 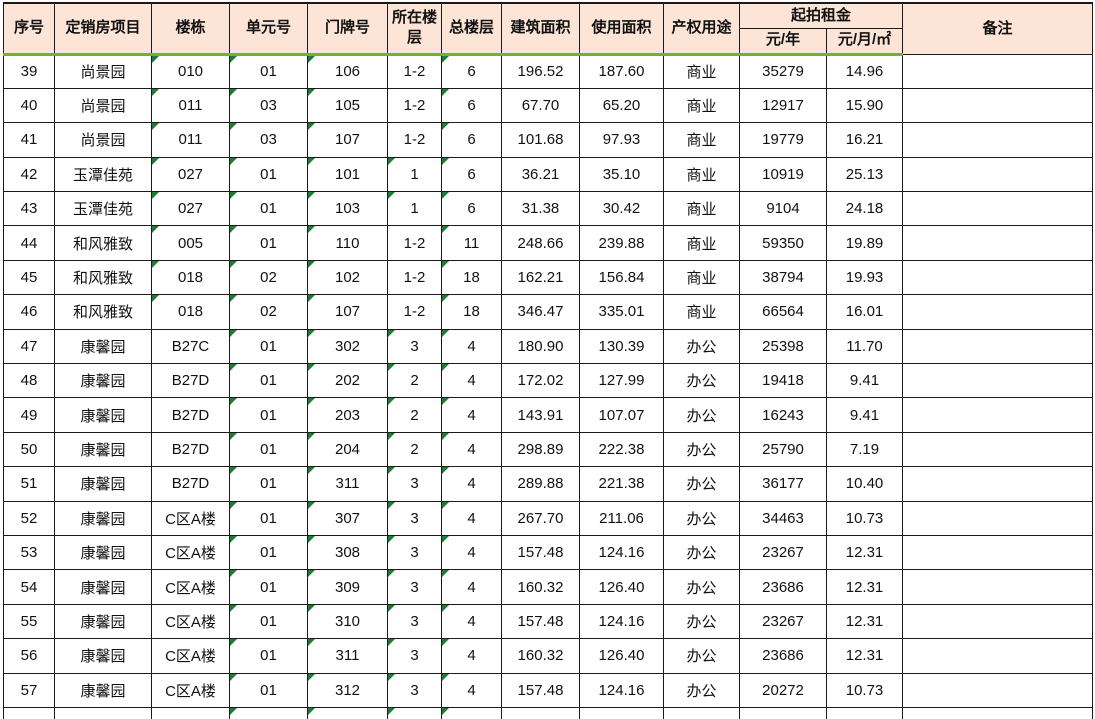 What do you see at coordinates (347, 621) in the screenshot?
I see `cell-door: 310` at bounding box center [347, 621].